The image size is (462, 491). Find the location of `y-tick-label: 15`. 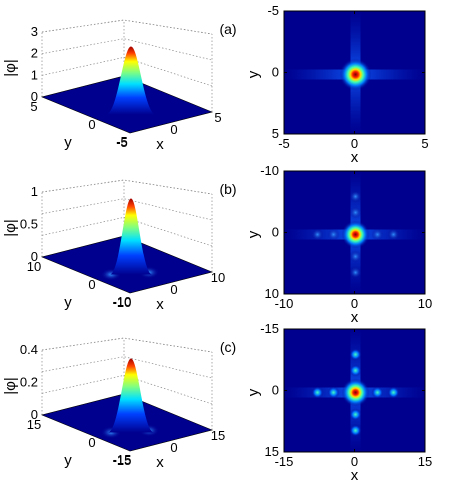

y-tick-label: 15 is located at coordinates (272, 451).